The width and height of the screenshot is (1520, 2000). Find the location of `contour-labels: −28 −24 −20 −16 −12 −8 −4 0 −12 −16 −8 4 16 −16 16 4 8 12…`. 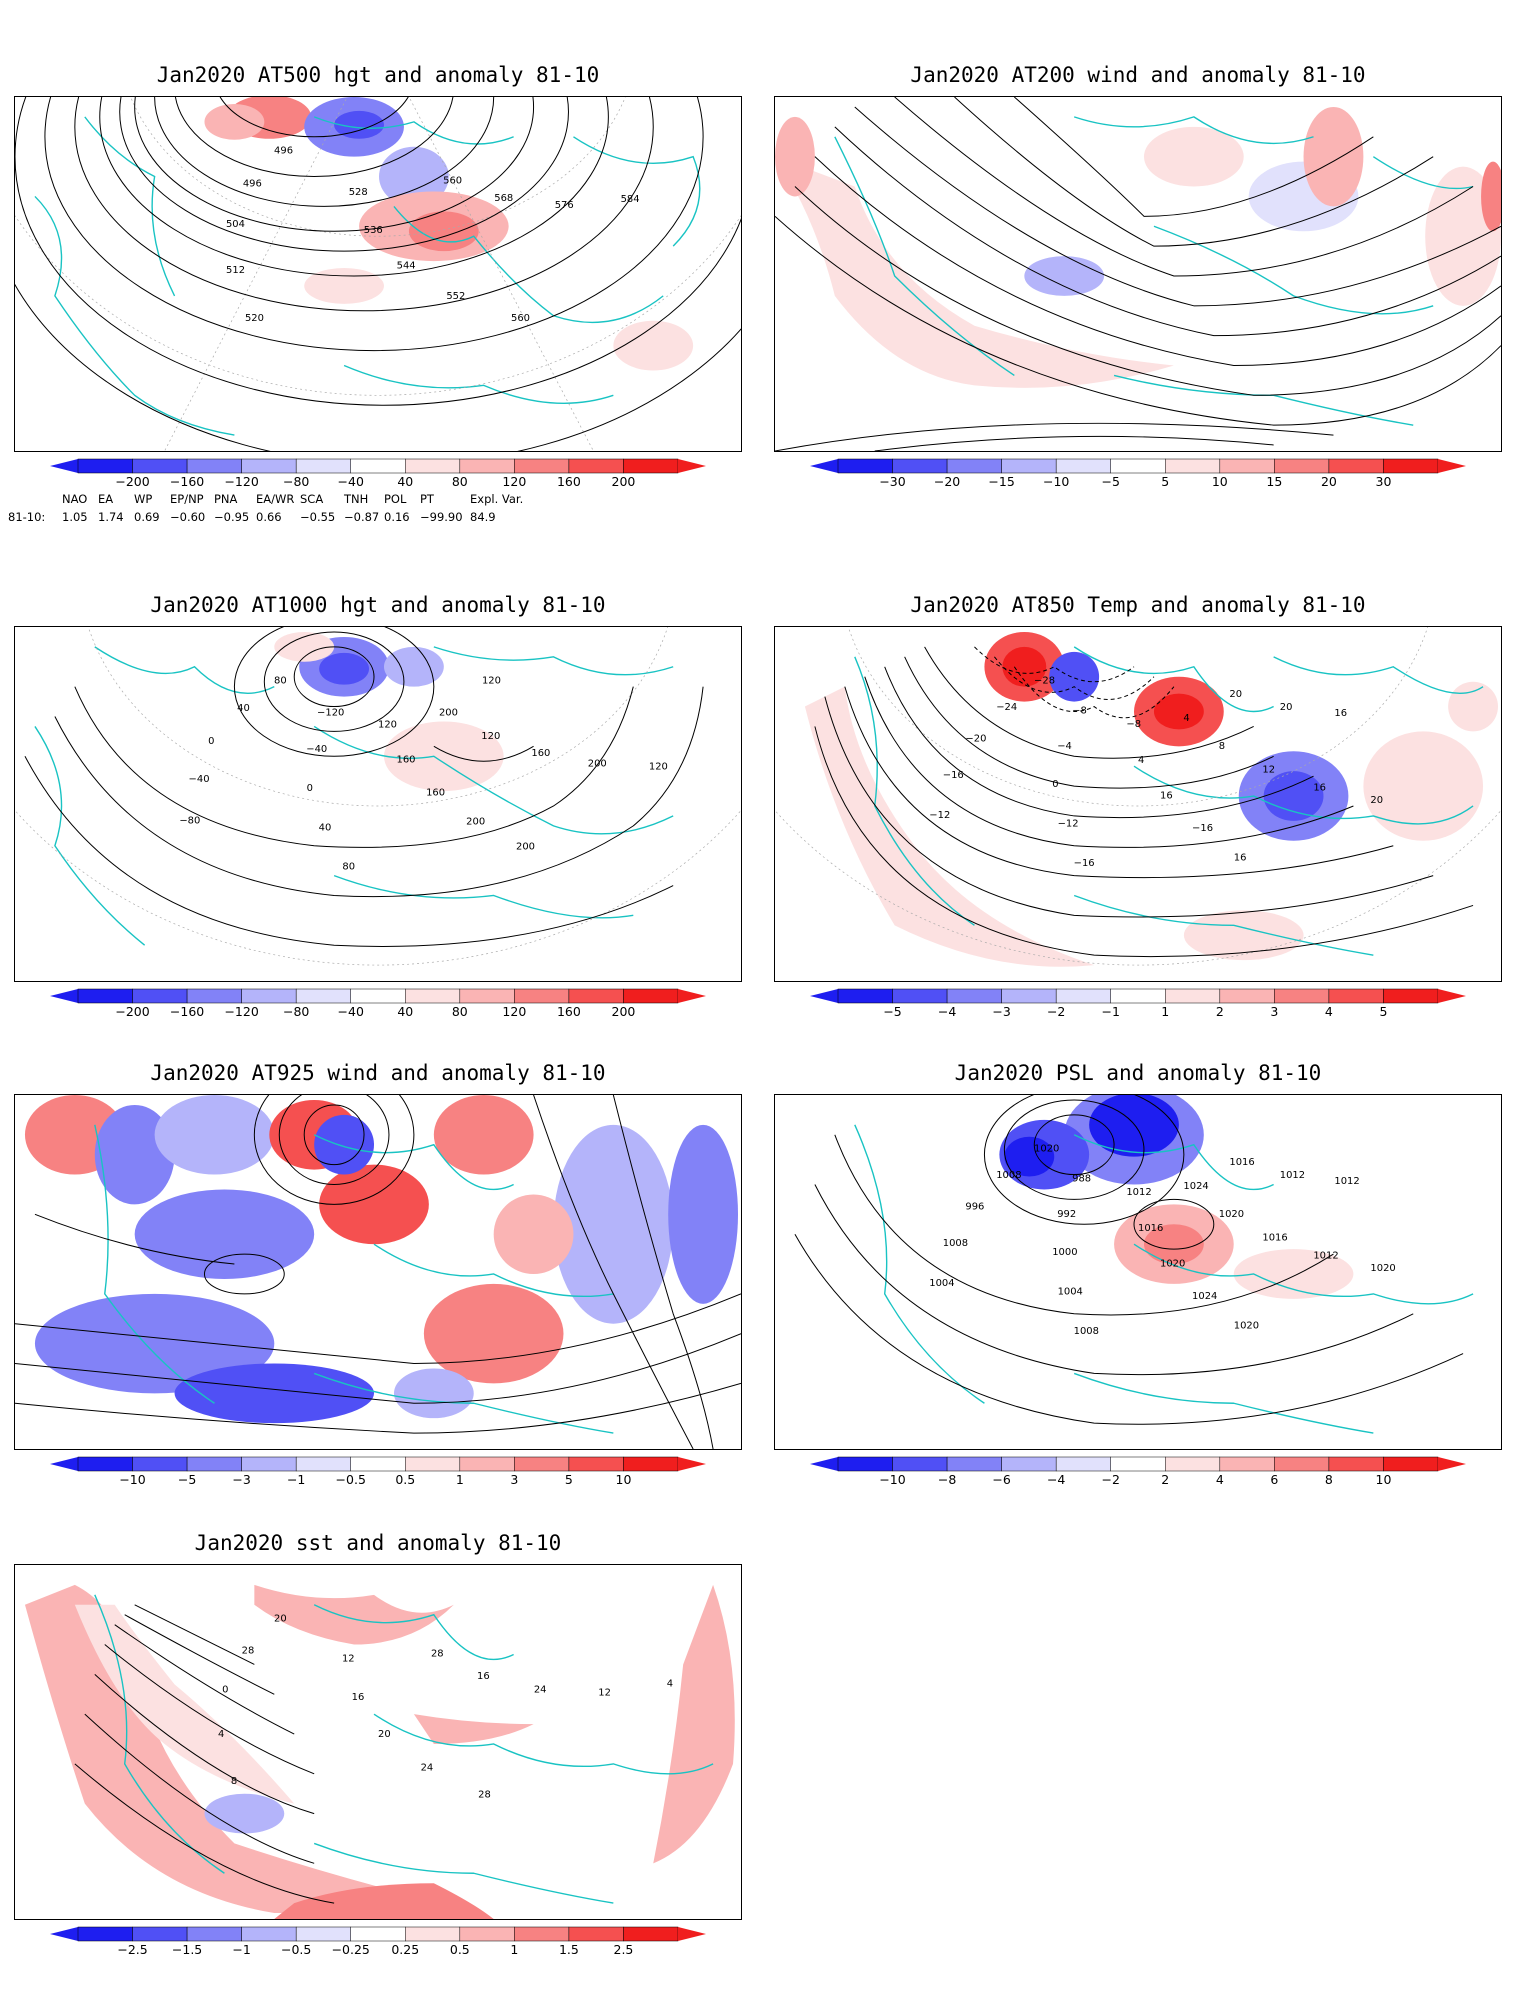

contour-labels: −28 −24 −20 −16 −12 −8 −4 0 −12 −16 −8 4 16 −16 16 4 8 12… is located at coordinates (1156, 772).